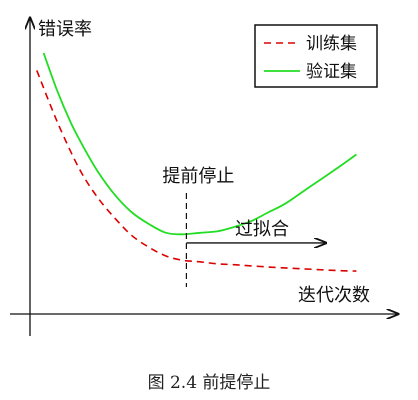 The width and height of the screenshot is (418, 400). I want to click on early-stop-label: 提前停止, so click(198, 176).